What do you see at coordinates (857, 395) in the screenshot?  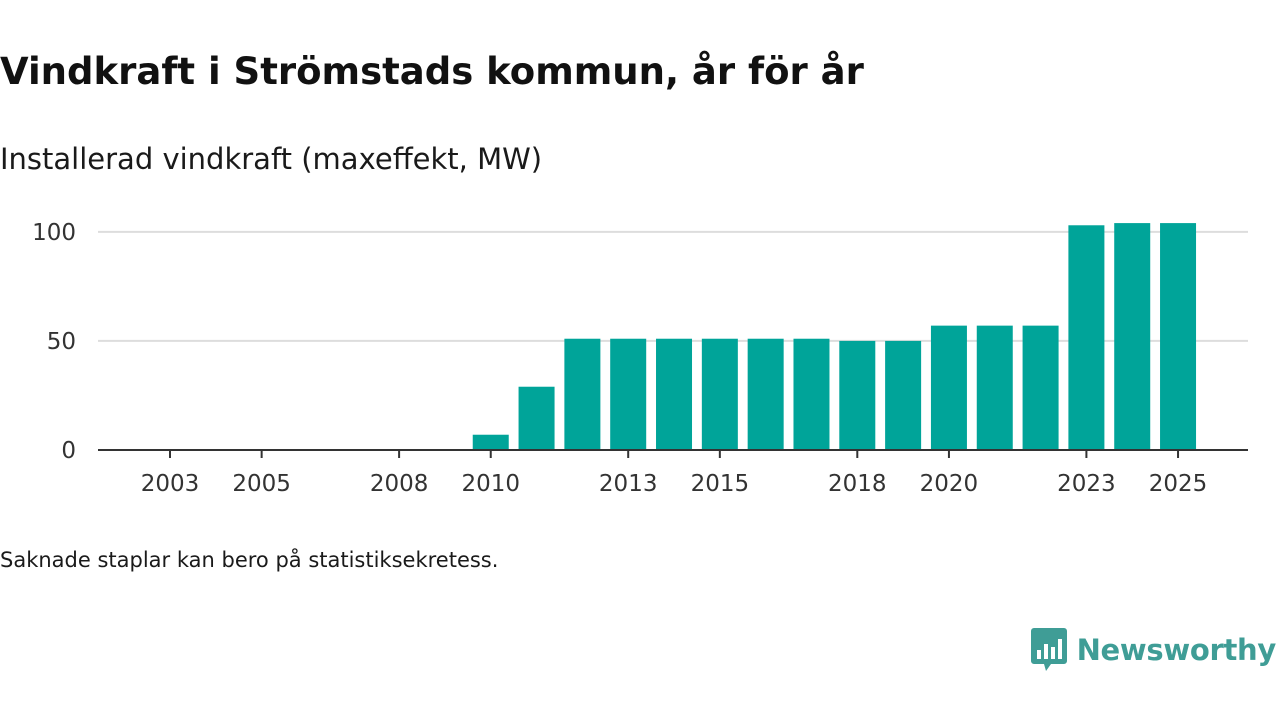 I see `bar-2018` at bounding box center [857, 395].